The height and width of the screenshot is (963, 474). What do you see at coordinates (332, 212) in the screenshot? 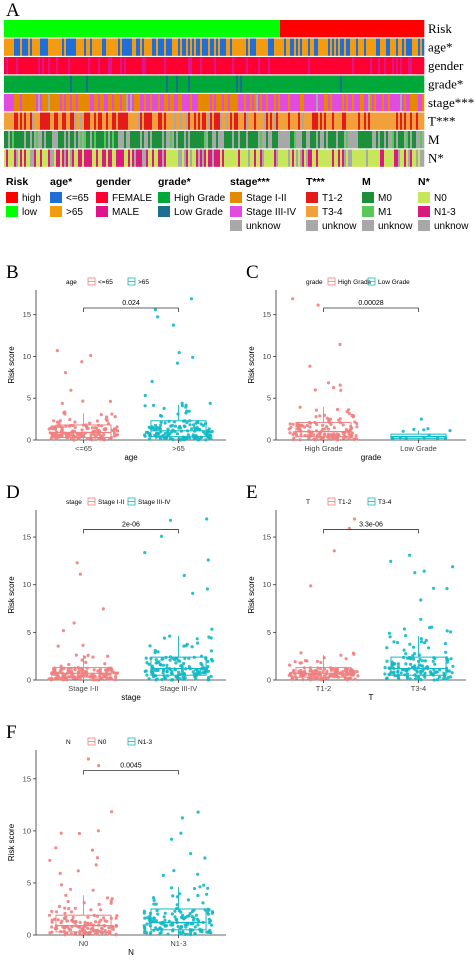
I see `legend-label: T3-4` at bounding box center [332, 212].